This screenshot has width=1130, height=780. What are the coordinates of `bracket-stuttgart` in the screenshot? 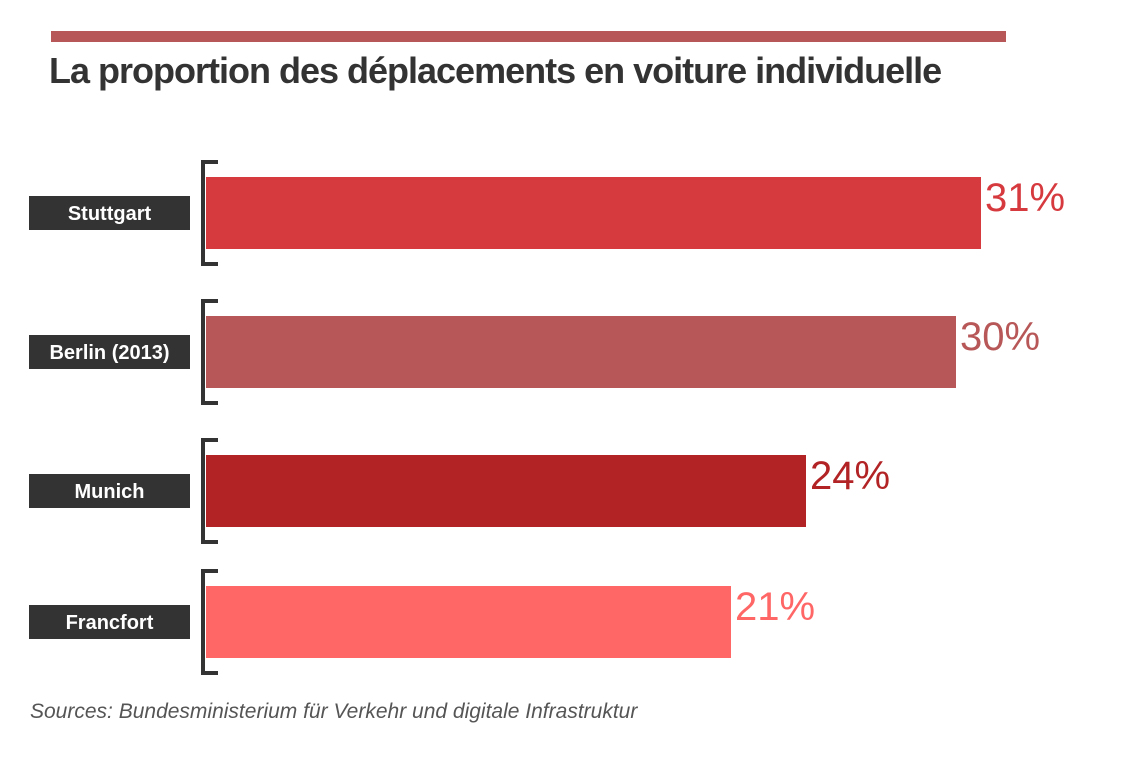 It's located at (209, 213).